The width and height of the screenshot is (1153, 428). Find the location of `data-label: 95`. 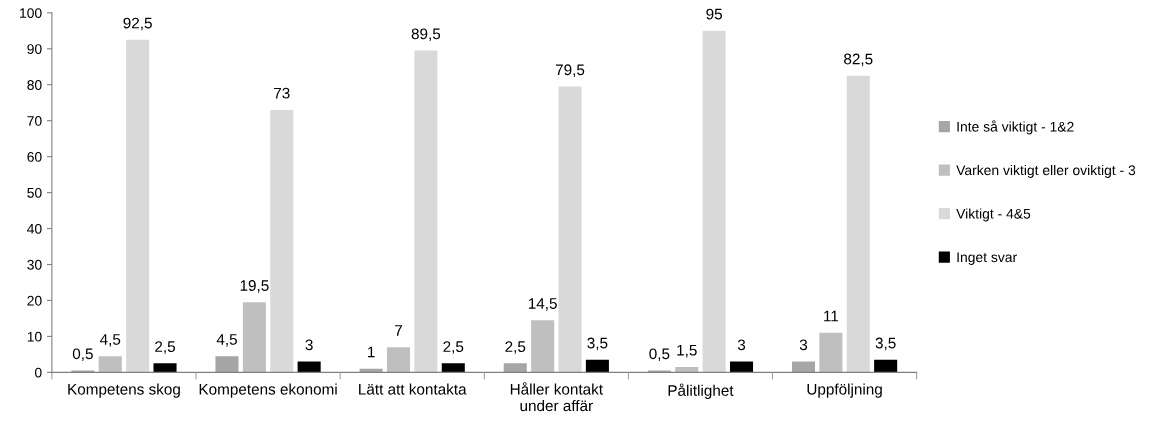

data-label: 95 is located at coordinates (714, 14).